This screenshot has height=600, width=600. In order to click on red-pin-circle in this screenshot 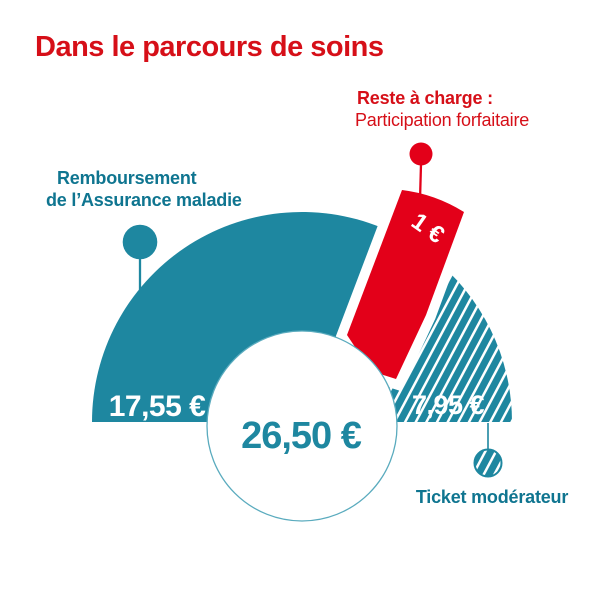, I will do `click(421, 154)`.